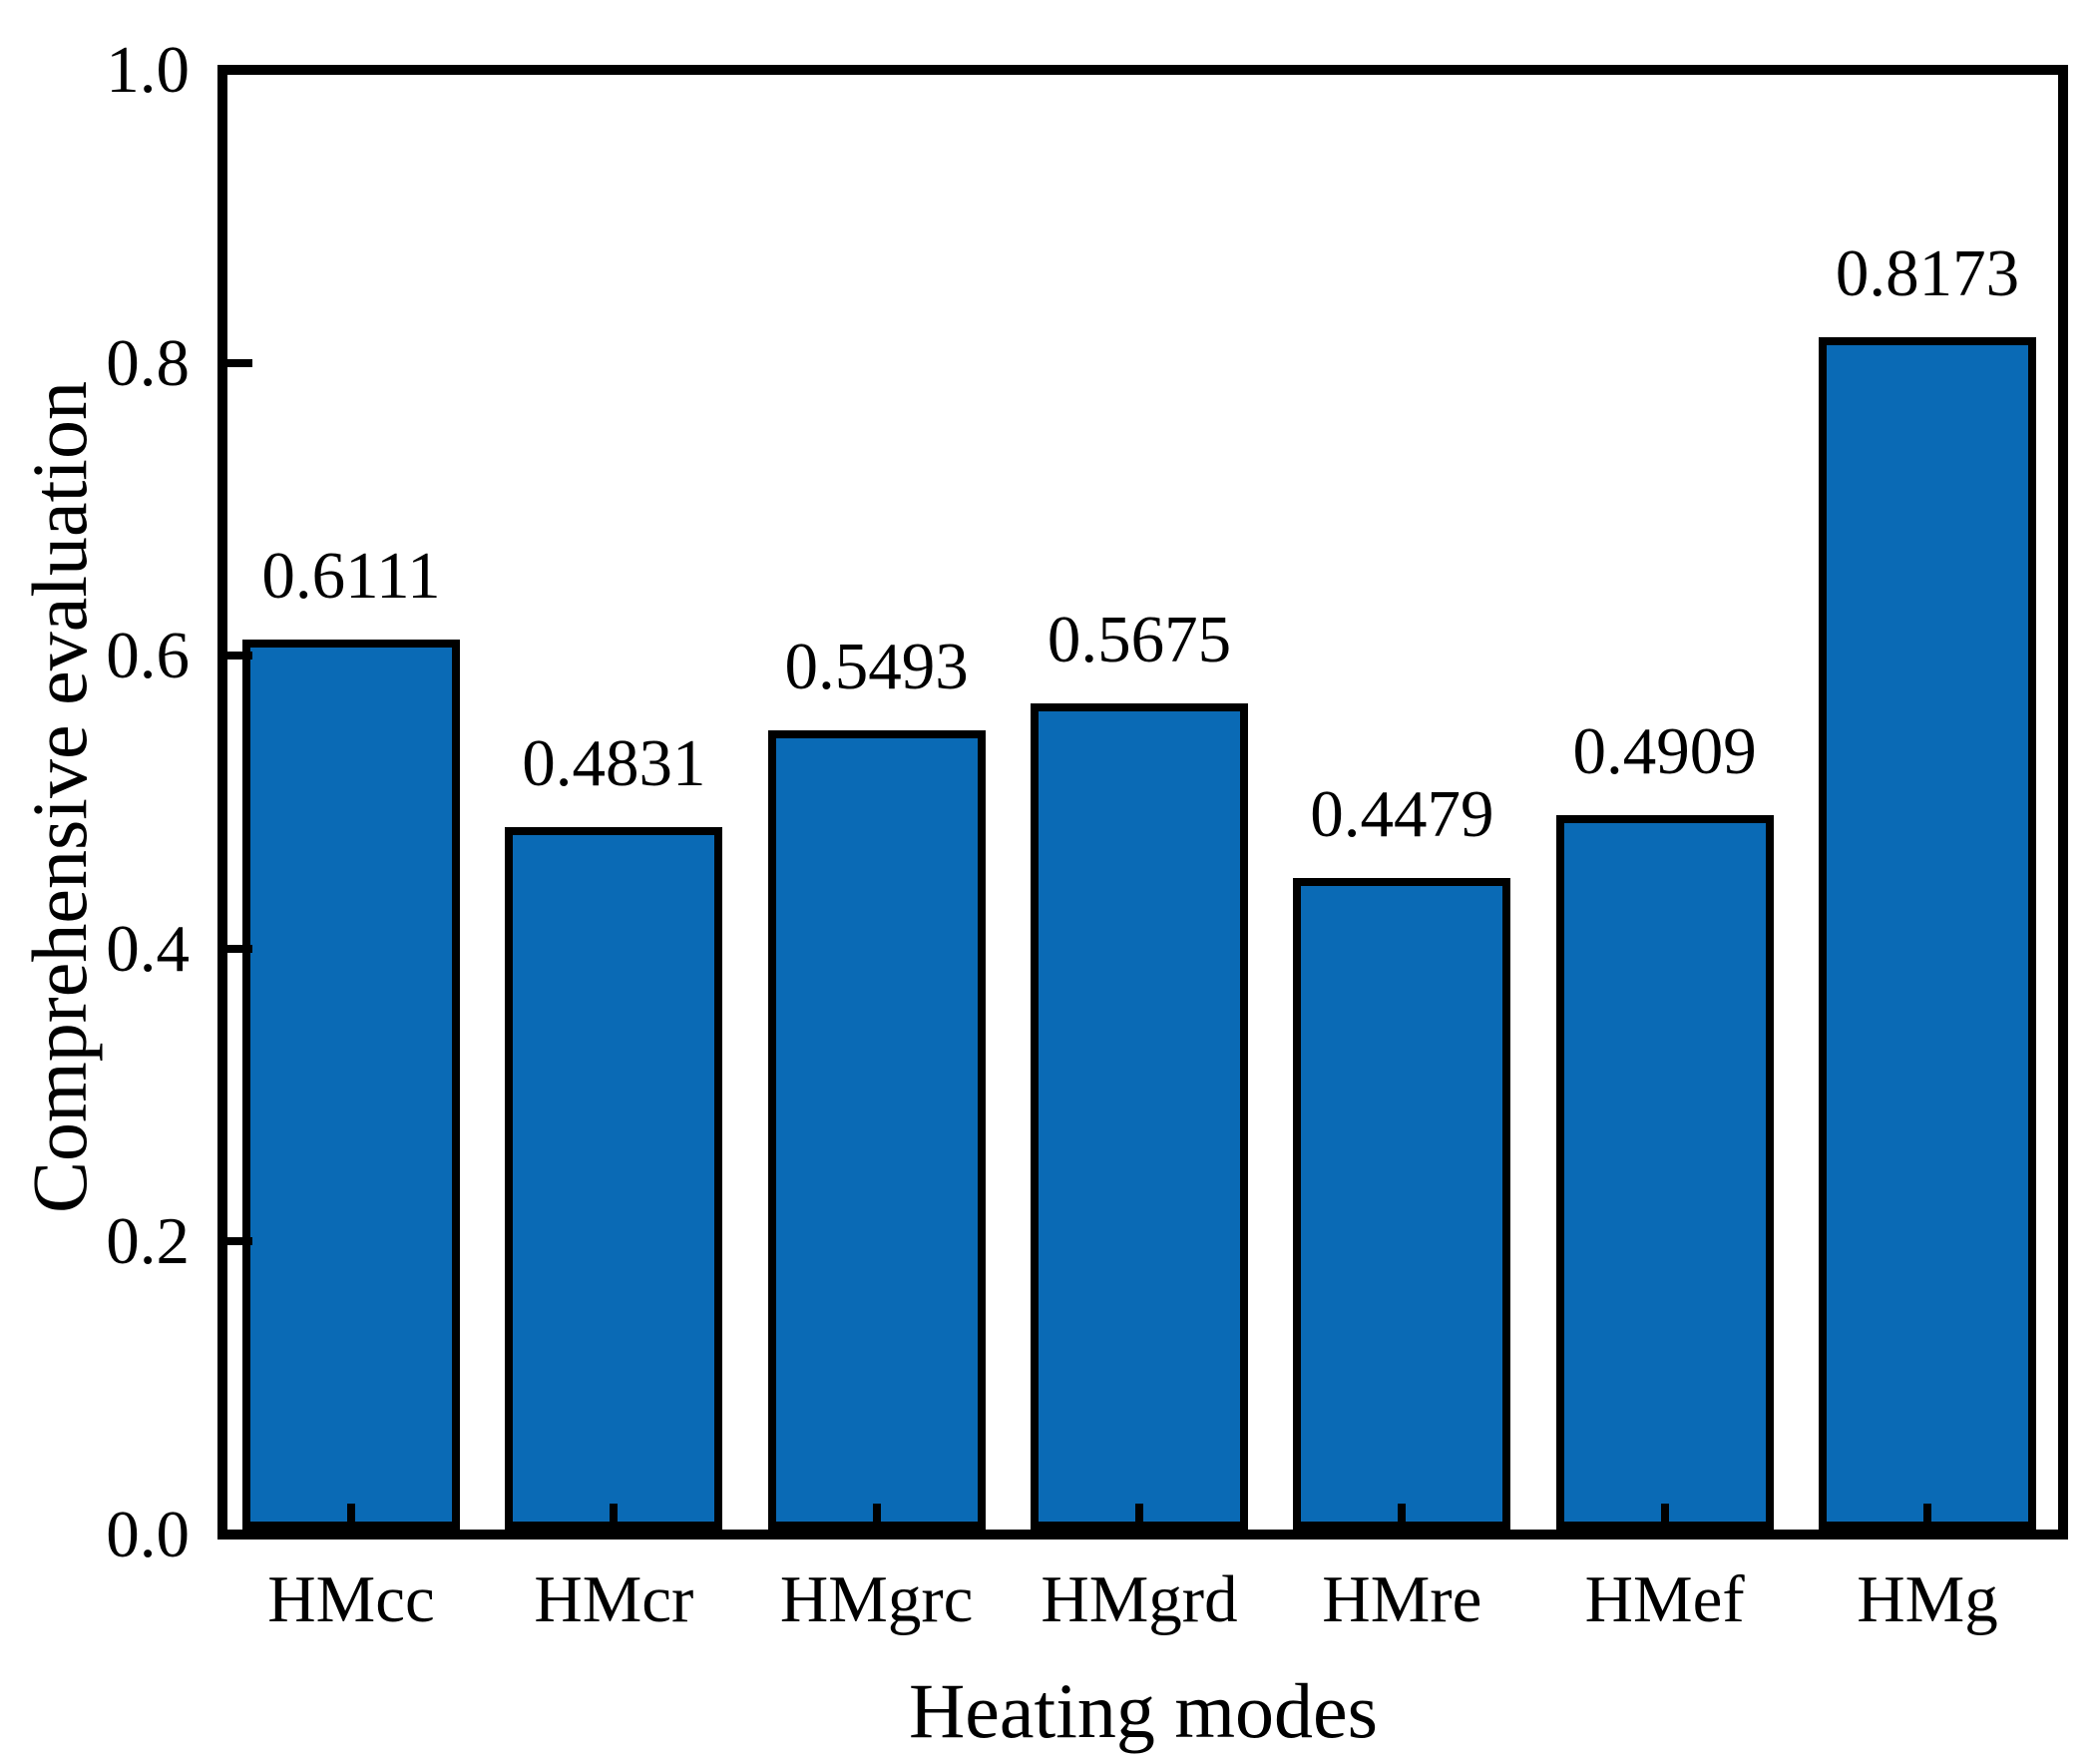  What do you see at coordinates (1139, 1116) in the screenshot?
I see `bar-HMgrd` at bounding box center [1139, 1116].